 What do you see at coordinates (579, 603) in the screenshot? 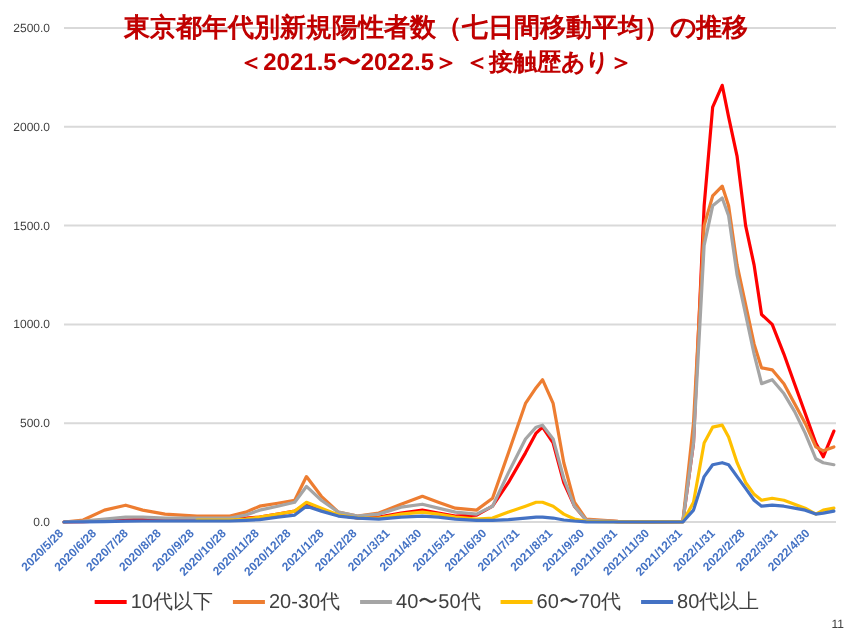
I see `legend-label: 60〜70代` at bounding box center [579, 603].